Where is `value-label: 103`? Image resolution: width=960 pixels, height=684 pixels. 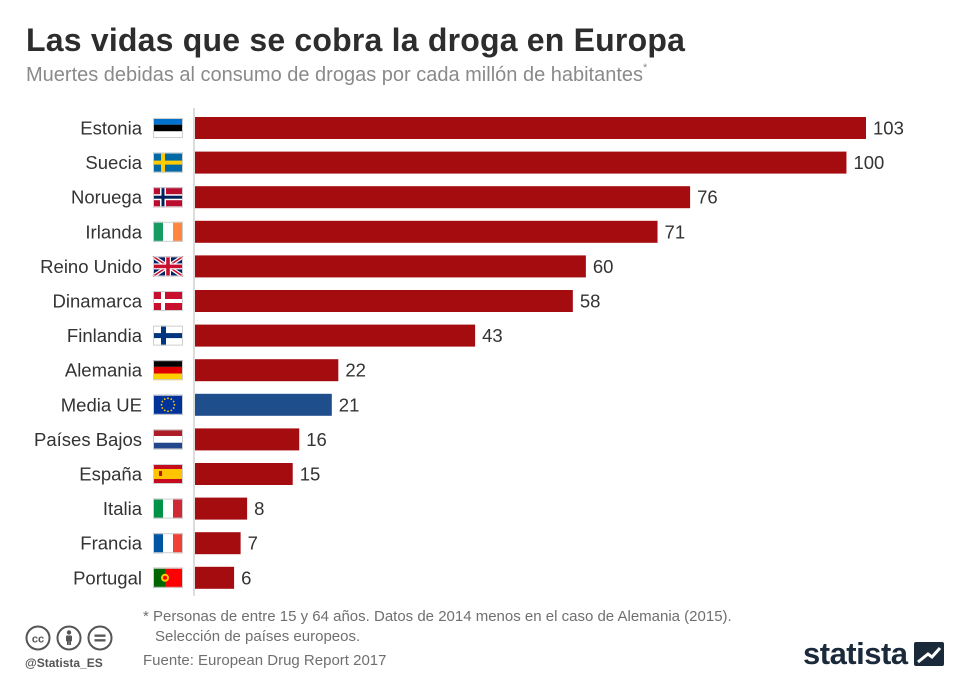 value-label: 103 is located at coordinates (888, 128).